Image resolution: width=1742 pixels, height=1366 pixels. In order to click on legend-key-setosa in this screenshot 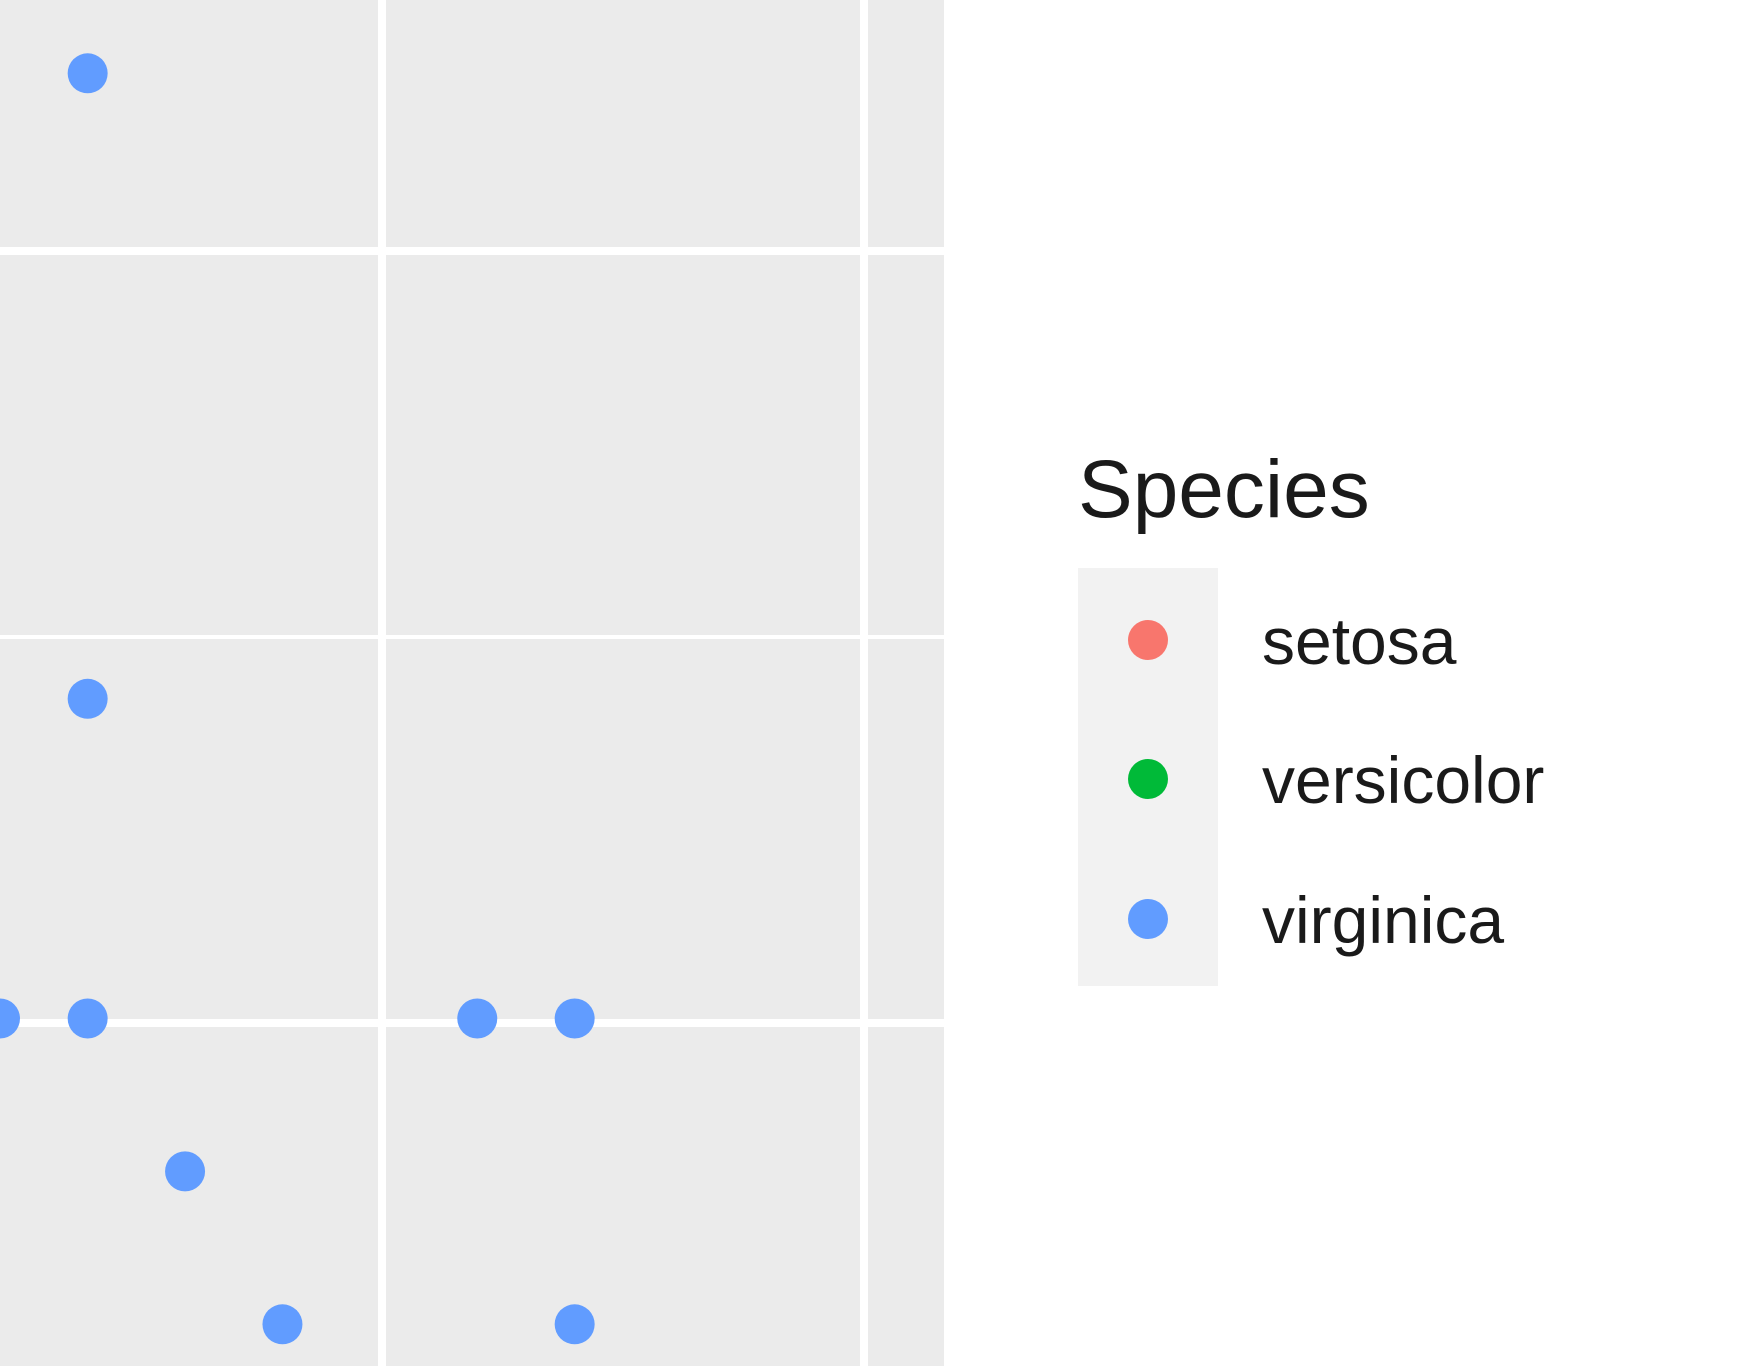, I will do `click(1148, 640)`.